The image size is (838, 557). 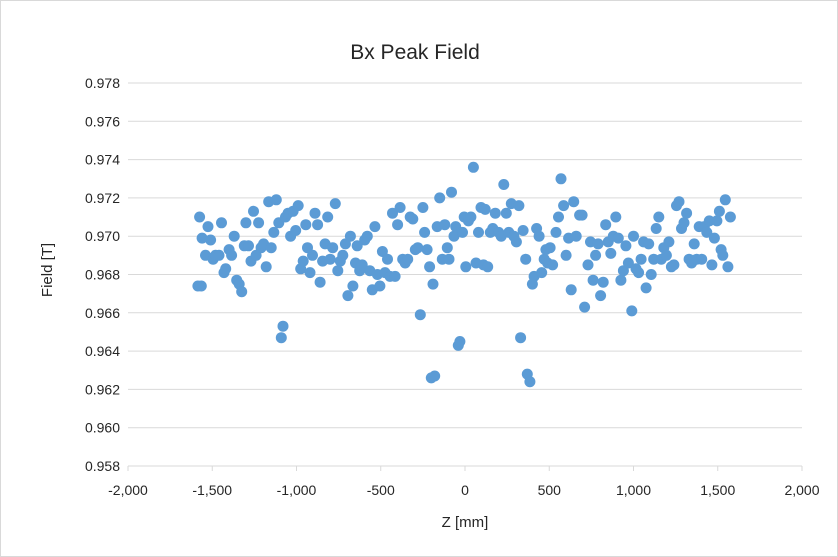 I want to click on y-tick-label: 0.966, so click(x=102, y=313).